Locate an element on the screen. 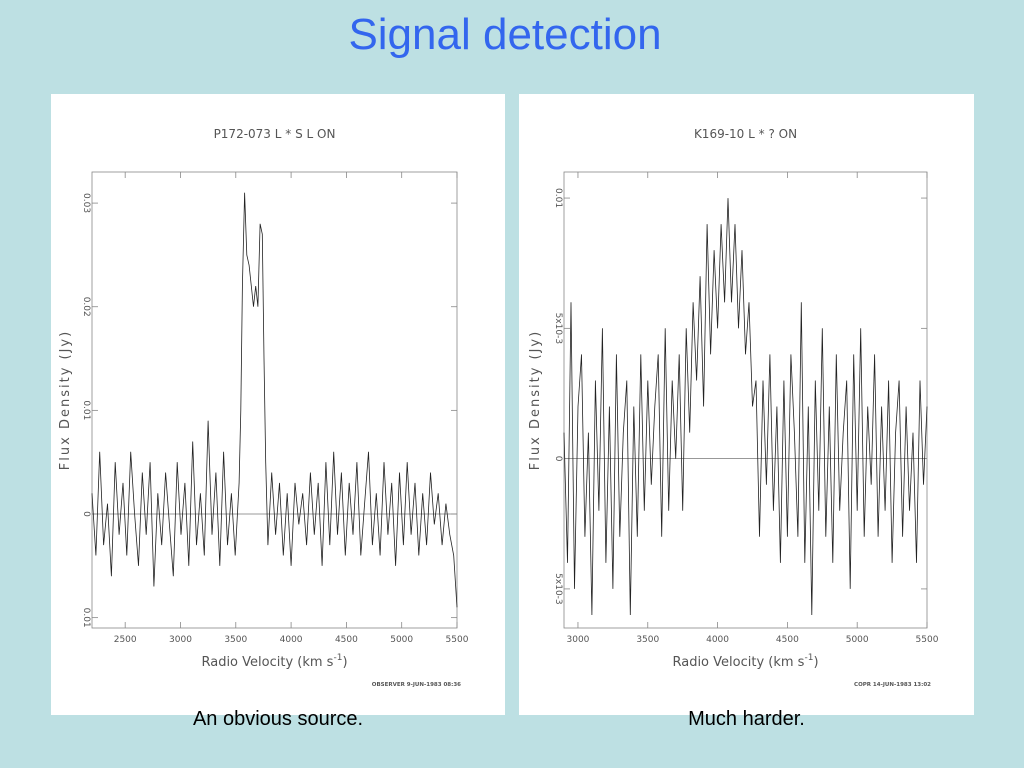  chart-title: K169-10 L * ? ON is located at coordinates (745, 134).